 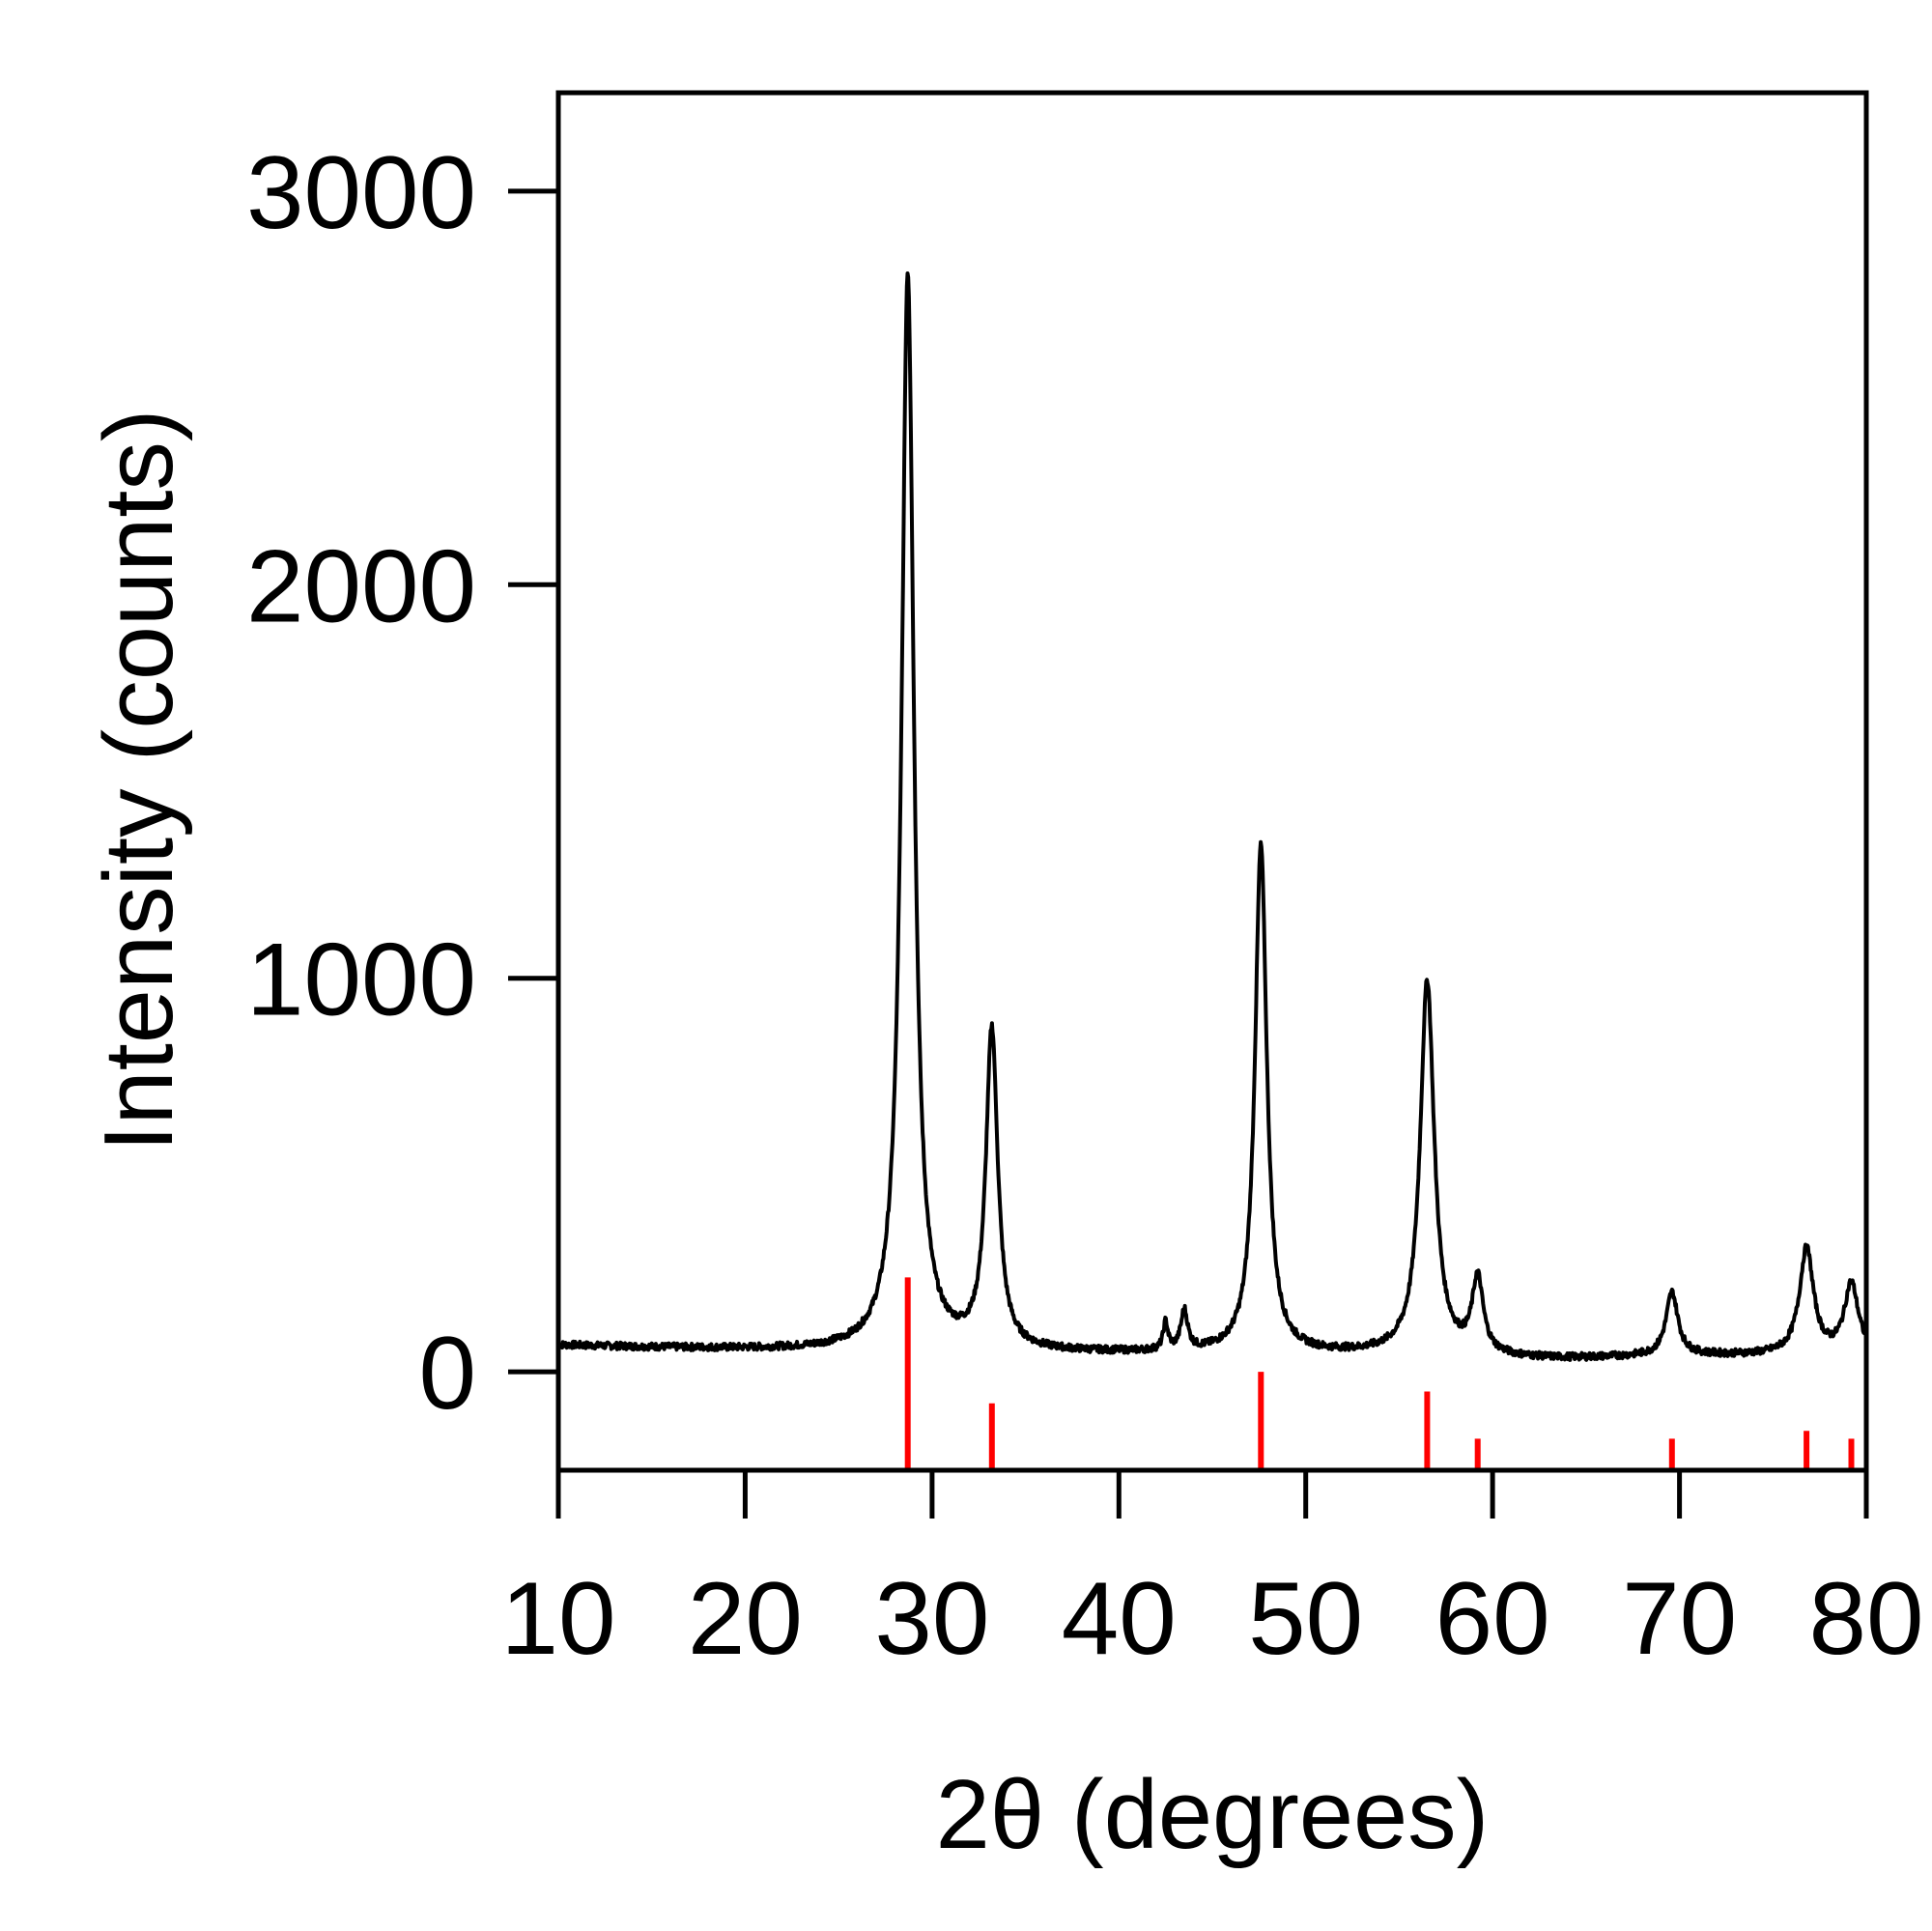 What do you see at coordinates (557, 1618) in the screenshot?
I see `x-tick-label: 10` at bounding box center [557, 1618].